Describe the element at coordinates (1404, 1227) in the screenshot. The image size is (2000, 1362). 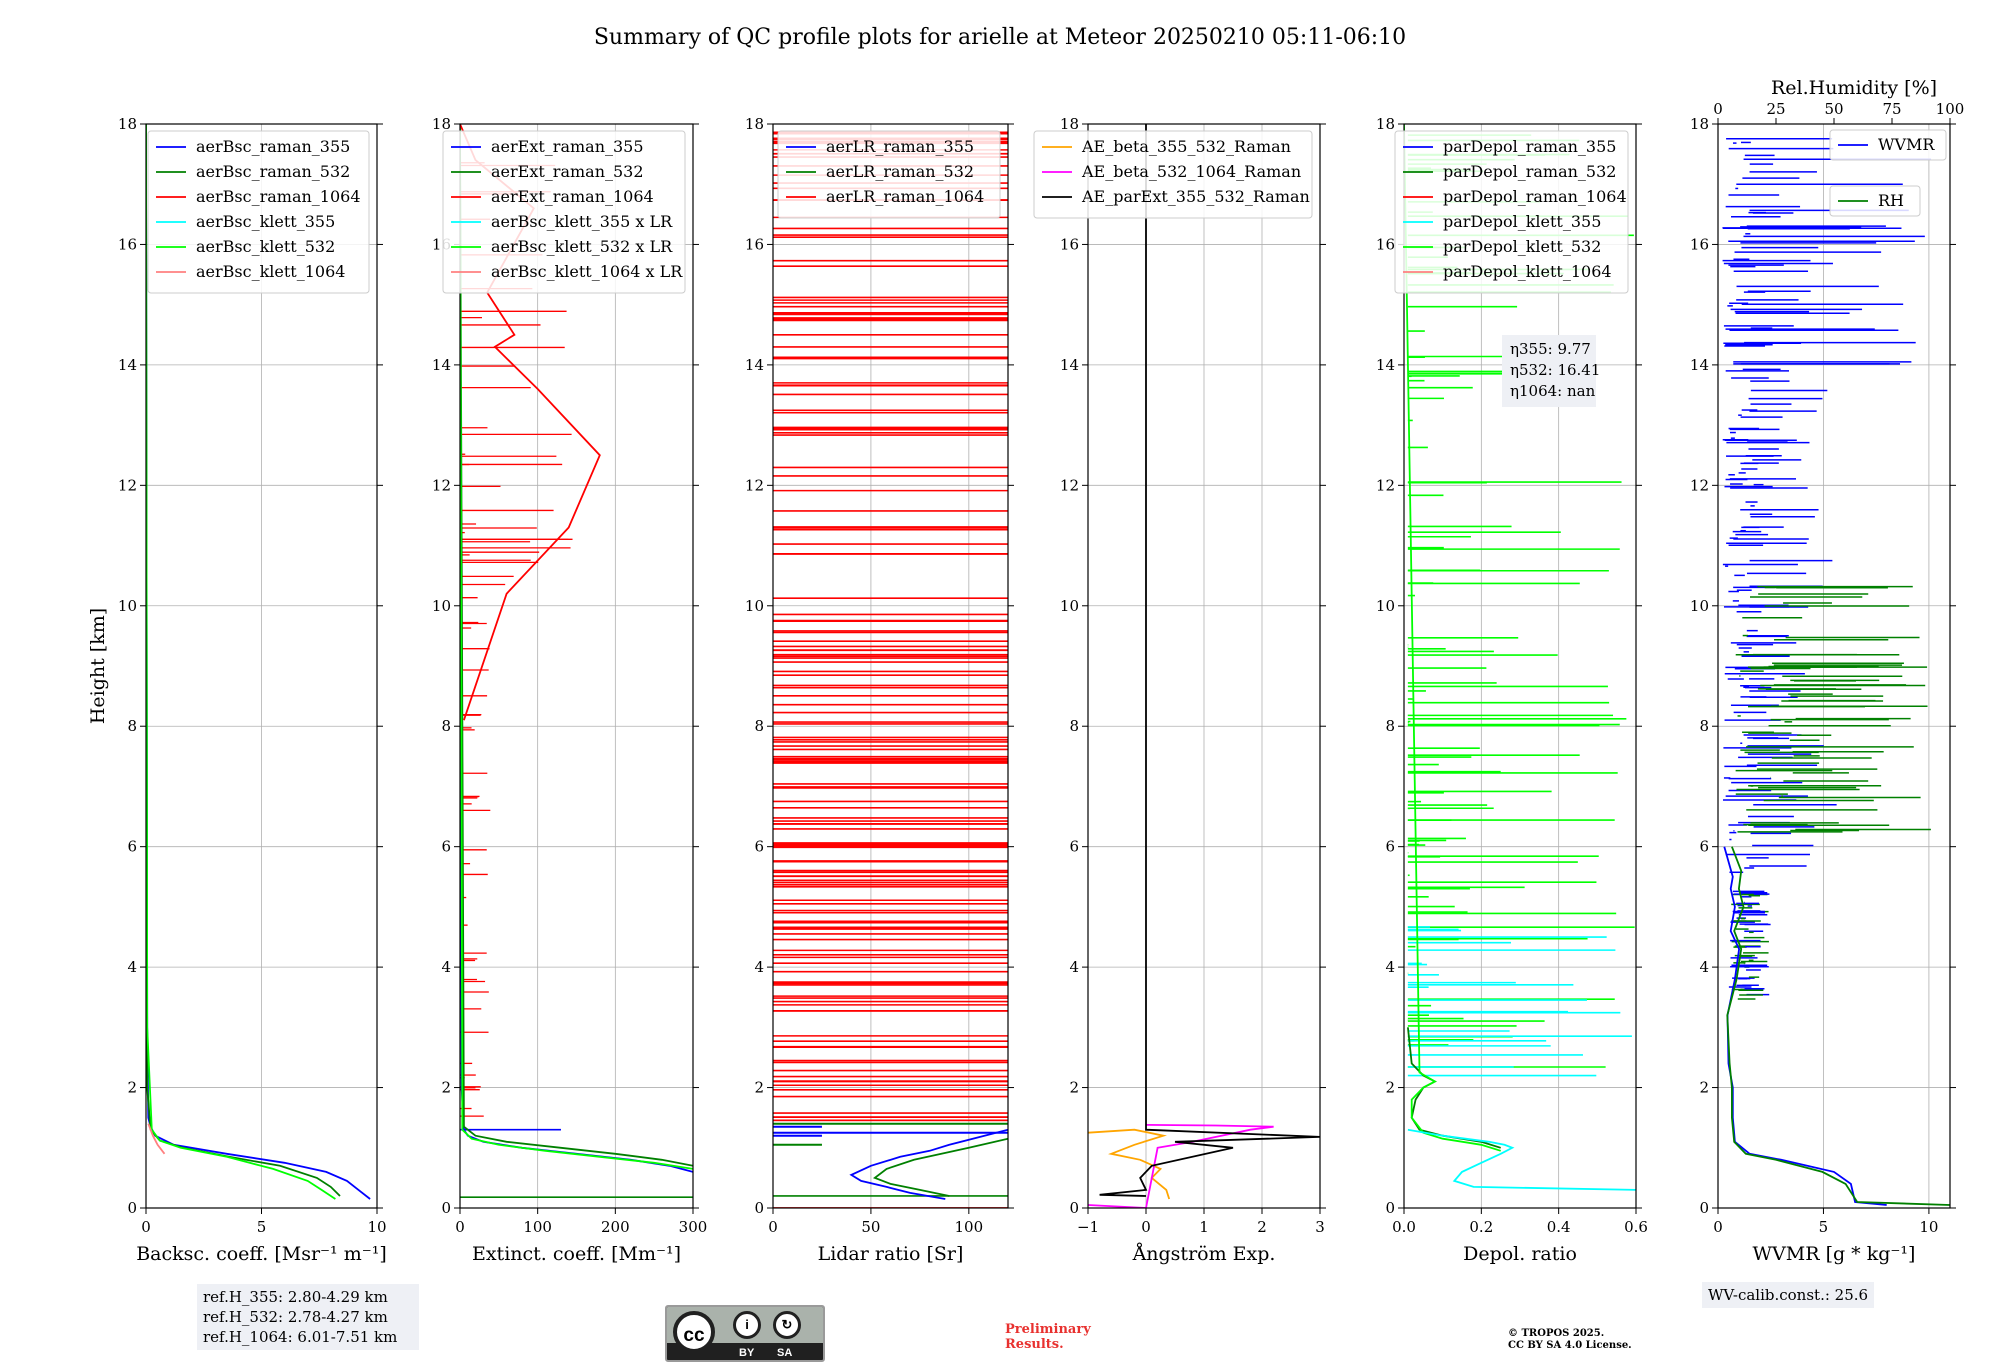
I see `xtick-label: 0.0` at that location.